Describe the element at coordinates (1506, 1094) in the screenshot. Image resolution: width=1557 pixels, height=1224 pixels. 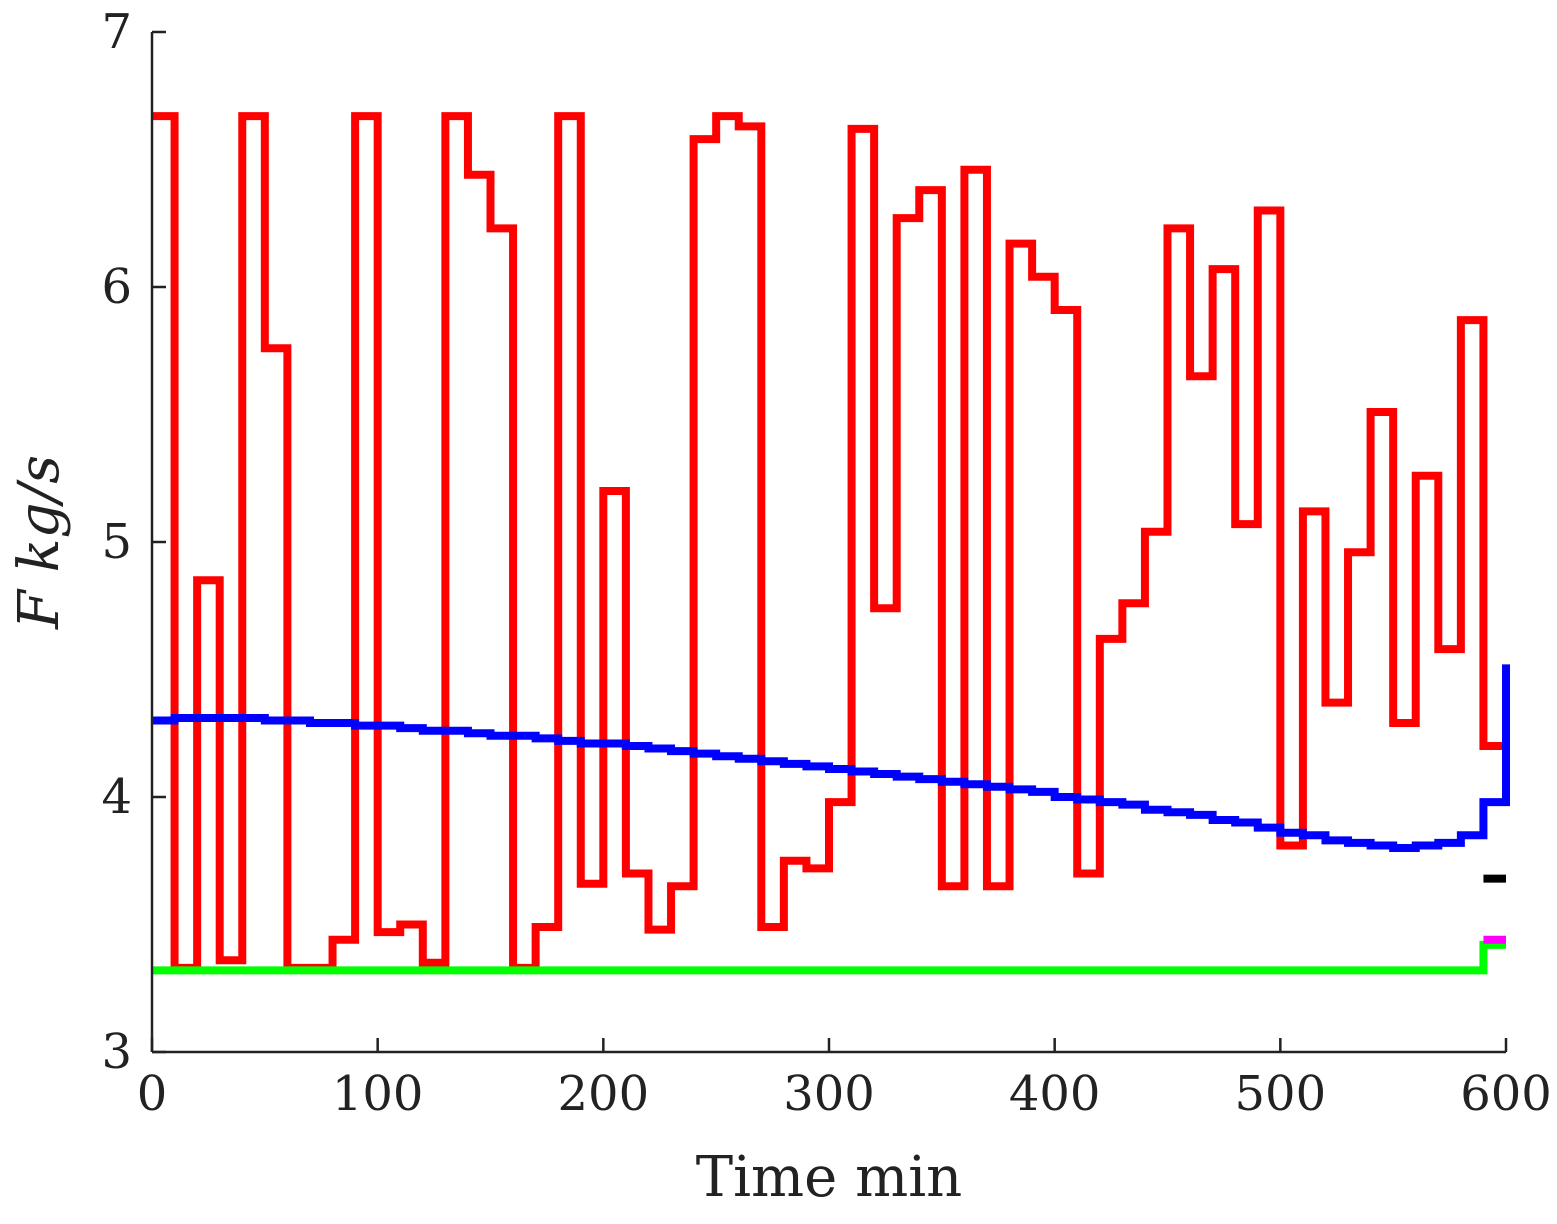
I see `x-tick-label: 600` at that location.